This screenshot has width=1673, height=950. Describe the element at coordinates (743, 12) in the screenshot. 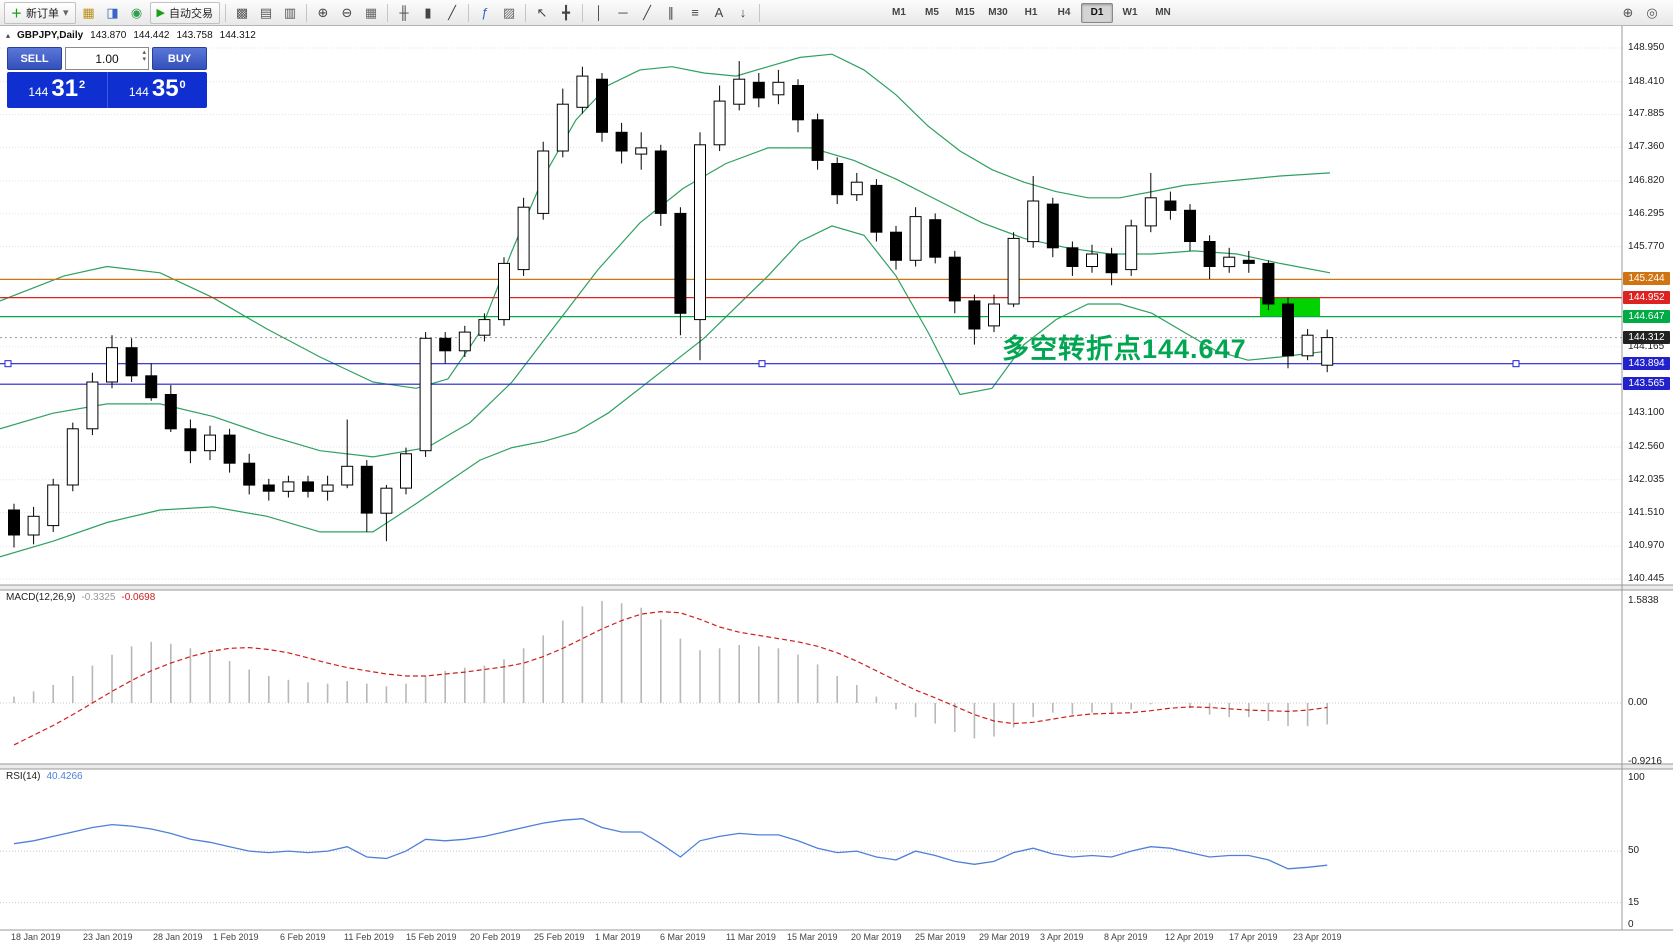

I see `arrows-icon: ↓` at that location.